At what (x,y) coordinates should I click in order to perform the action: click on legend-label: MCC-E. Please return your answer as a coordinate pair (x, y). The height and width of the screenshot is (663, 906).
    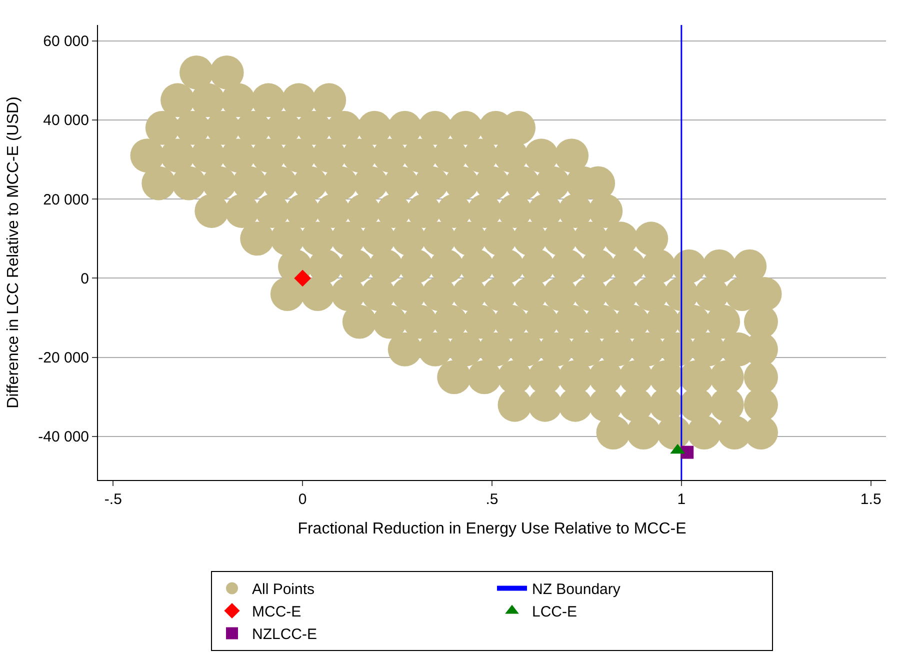
    Looking at the image, I should click on (277, 612).